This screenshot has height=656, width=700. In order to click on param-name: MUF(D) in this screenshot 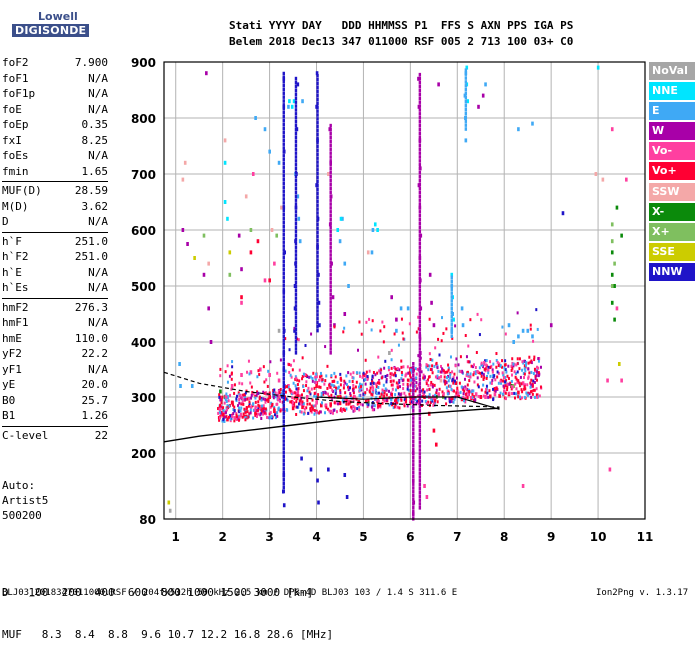, I will do `click(22, 190)`.